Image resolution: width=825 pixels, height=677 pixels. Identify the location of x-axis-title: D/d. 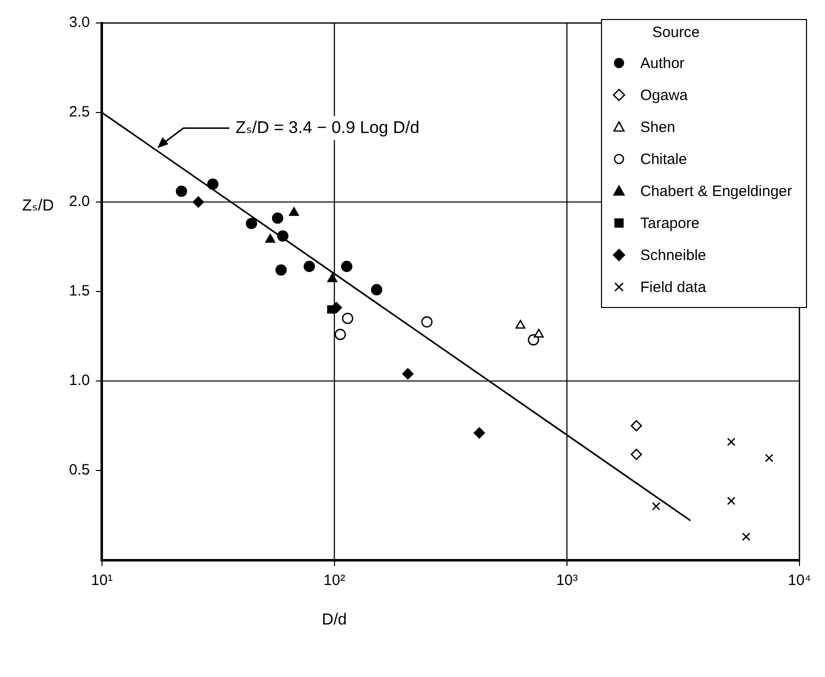
(334, 619).